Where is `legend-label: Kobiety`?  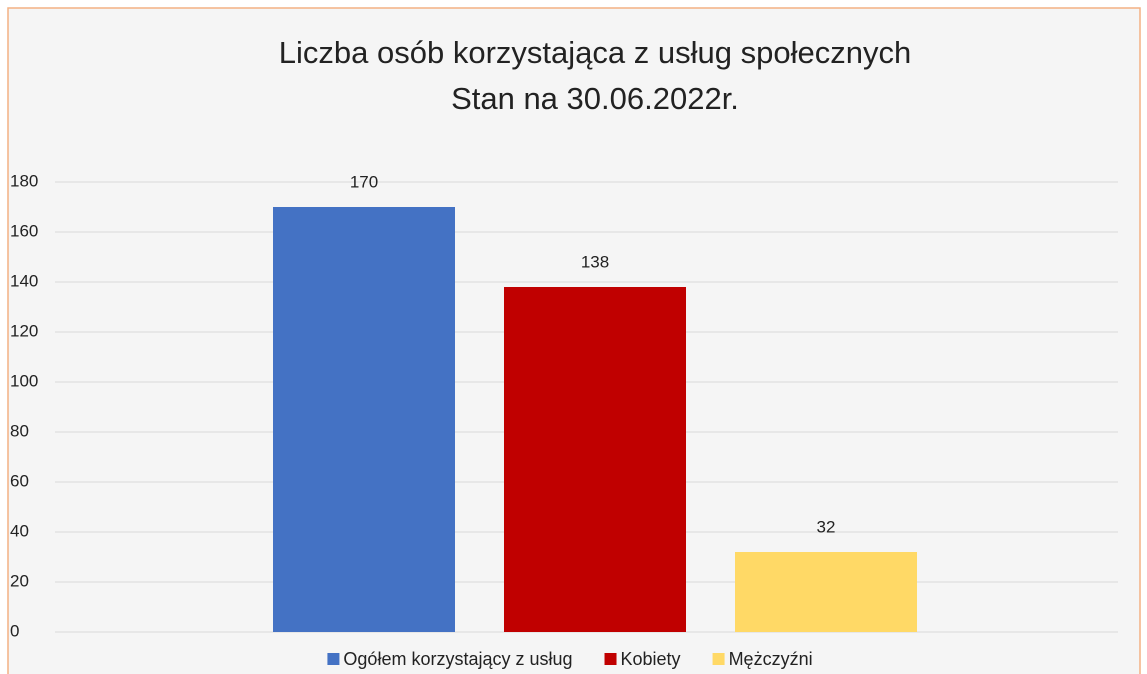
legend-label: Kobiety is located at coordinates (651, 659).